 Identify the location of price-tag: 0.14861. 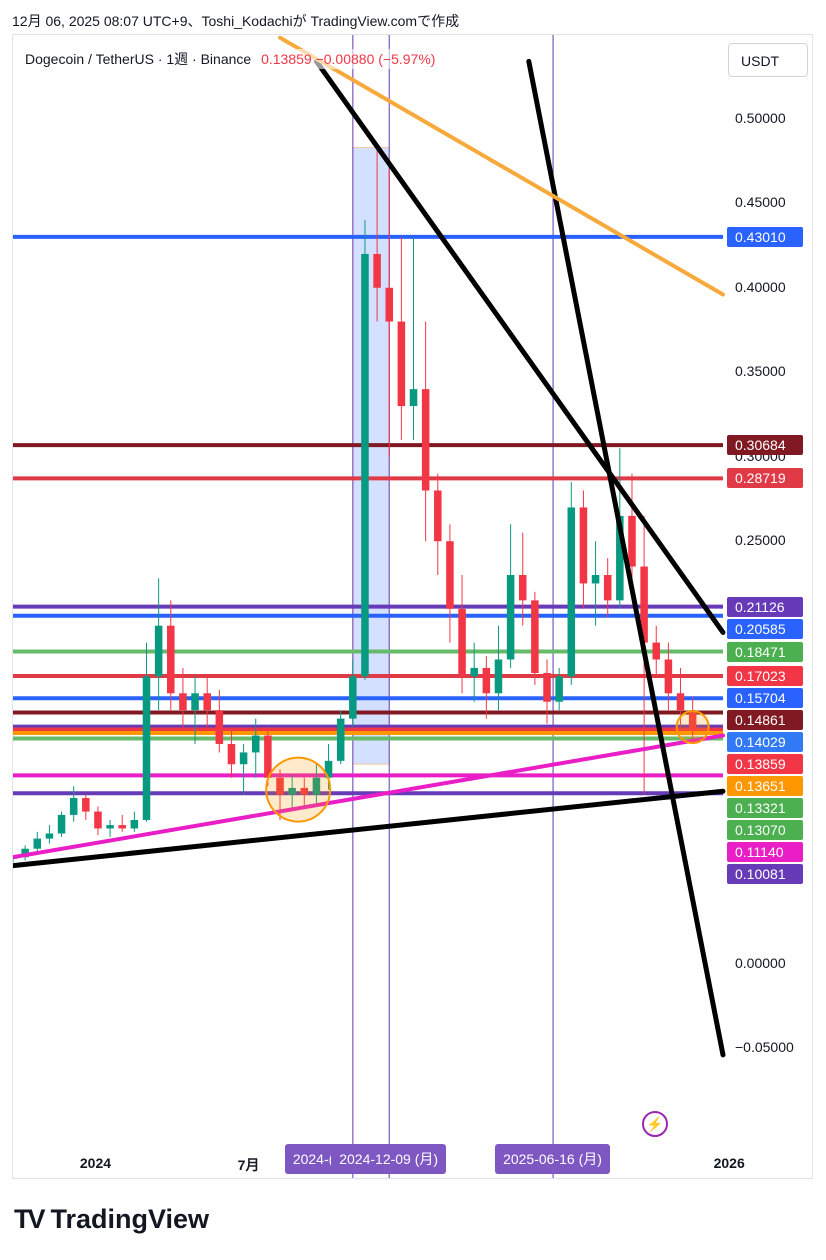
(765, 720).